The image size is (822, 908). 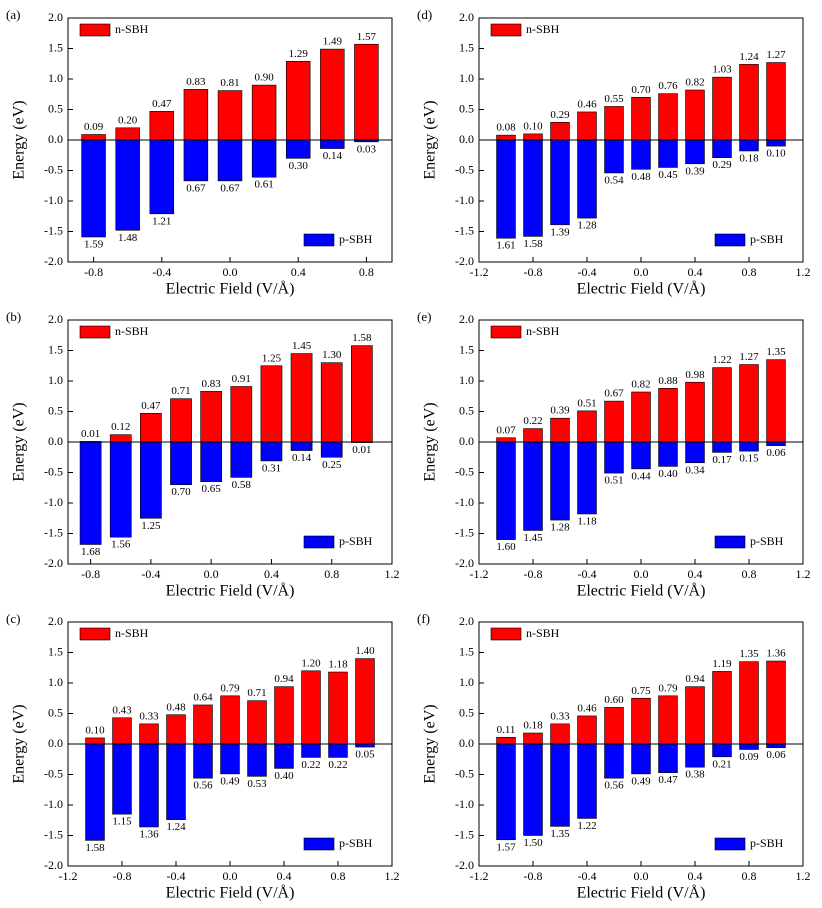 I want to click on value-label: 0.29, so click(x=560, y=115).